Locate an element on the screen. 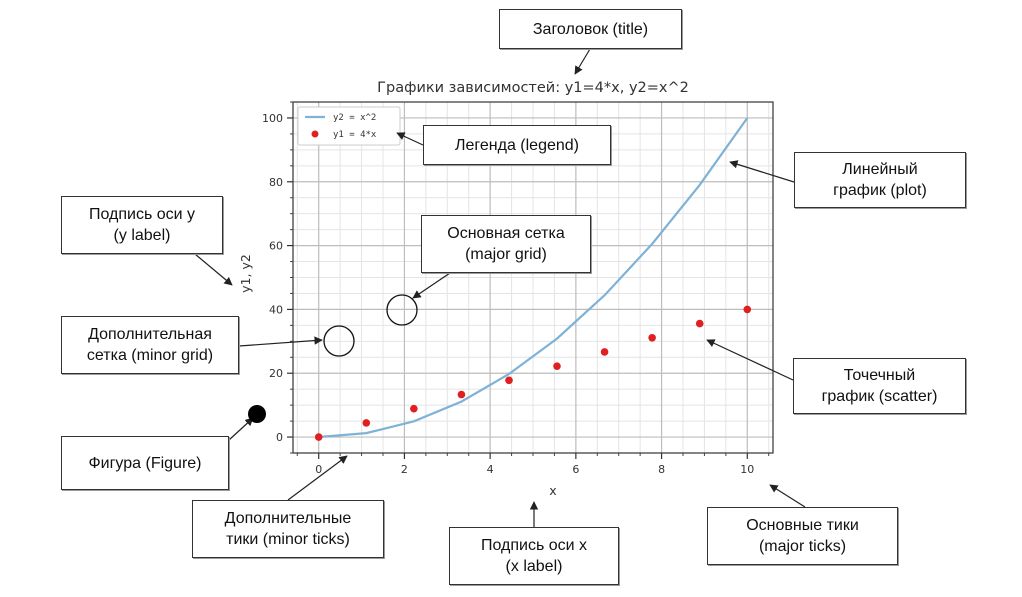 This screenshot has width=1022, height=597. callout-title: Заголовок (title) is located at coordinates (590, 29).